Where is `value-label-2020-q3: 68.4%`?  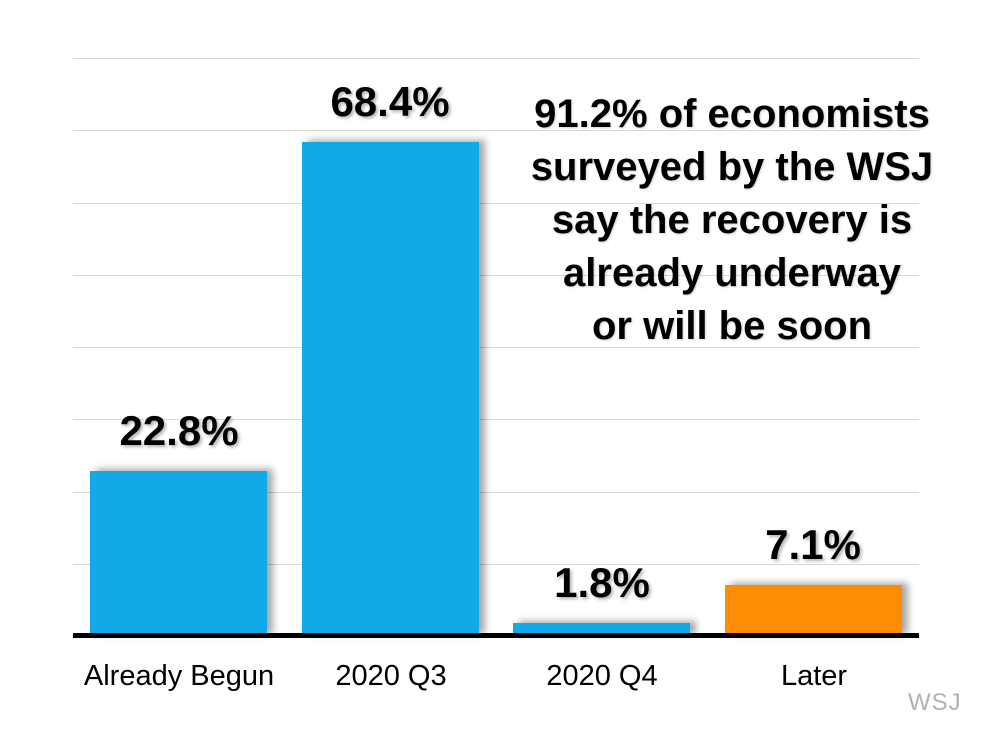
value-label-2020-q3: 68.4% is located at coordinates (390, 101).